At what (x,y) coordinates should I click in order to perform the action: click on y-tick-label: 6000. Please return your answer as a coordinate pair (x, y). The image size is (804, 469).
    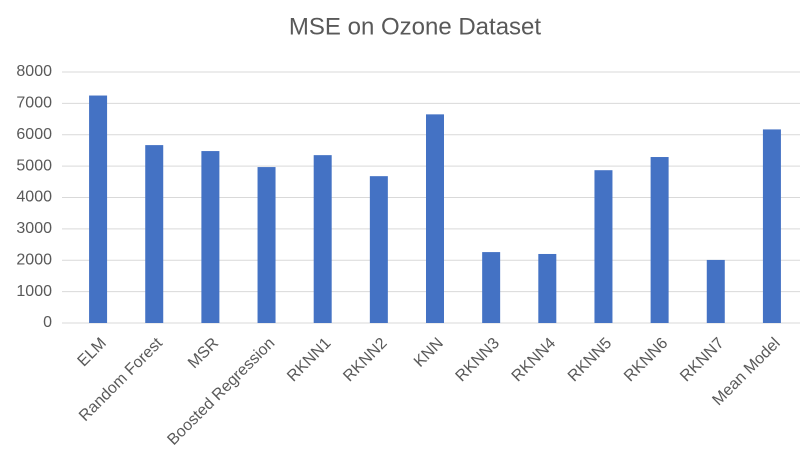
    Looking at the image, I should click on (34, 134).